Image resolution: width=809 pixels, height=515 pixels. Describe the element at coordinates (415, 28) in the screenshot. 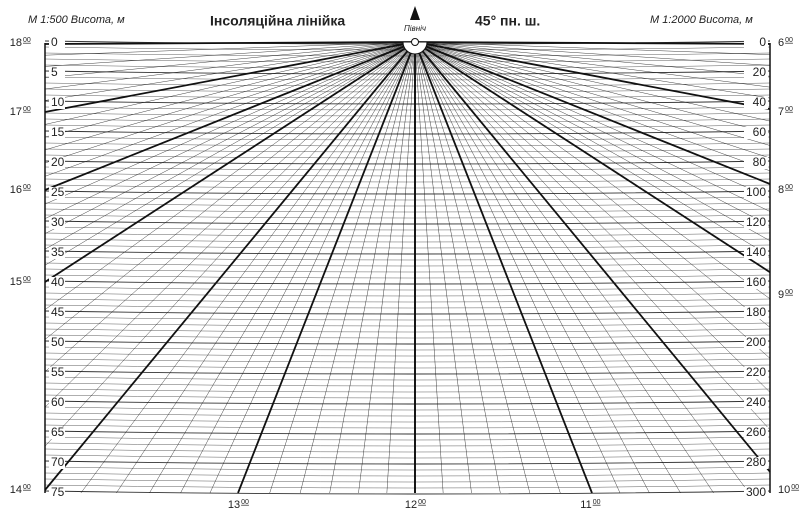

I see `north-label: Північ` at that location.